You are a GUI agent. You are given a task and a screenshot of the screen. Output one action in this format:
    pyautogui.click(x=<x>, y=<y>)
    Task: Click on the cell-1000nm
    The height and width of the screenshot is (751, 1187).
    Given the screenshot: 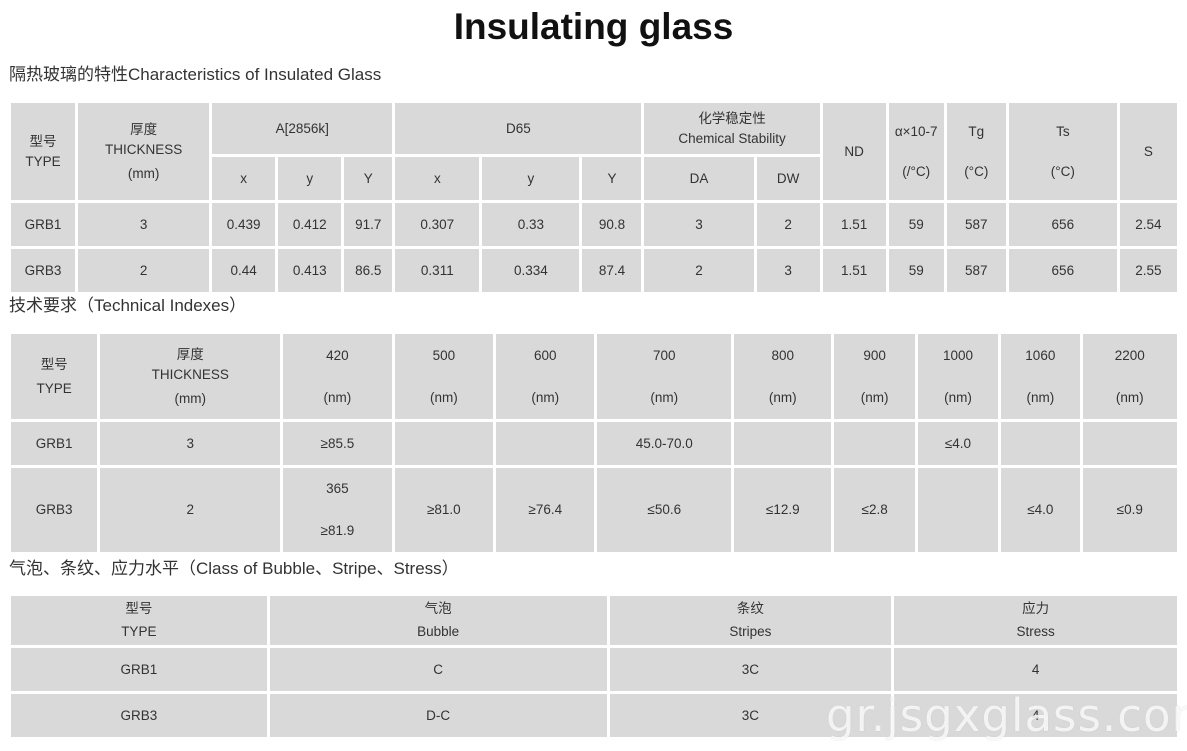 What is the action you would take?
    pyautogui.click(x=958, y=510)
    